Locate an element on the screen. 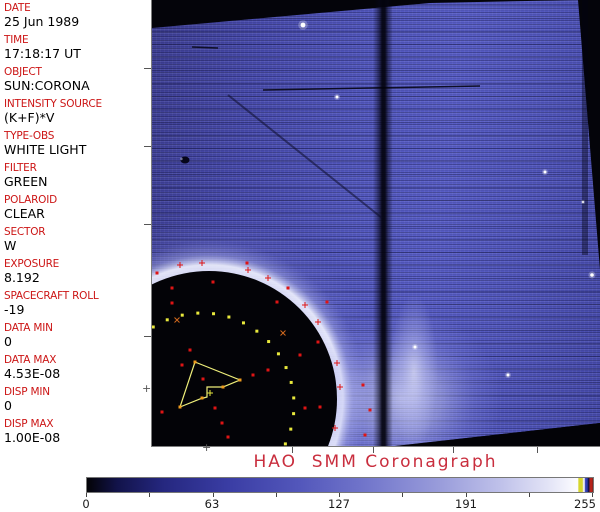 The height and width of the screenshot is (512, 600). field-value: CLEAR is located at coordinates (24, 213).